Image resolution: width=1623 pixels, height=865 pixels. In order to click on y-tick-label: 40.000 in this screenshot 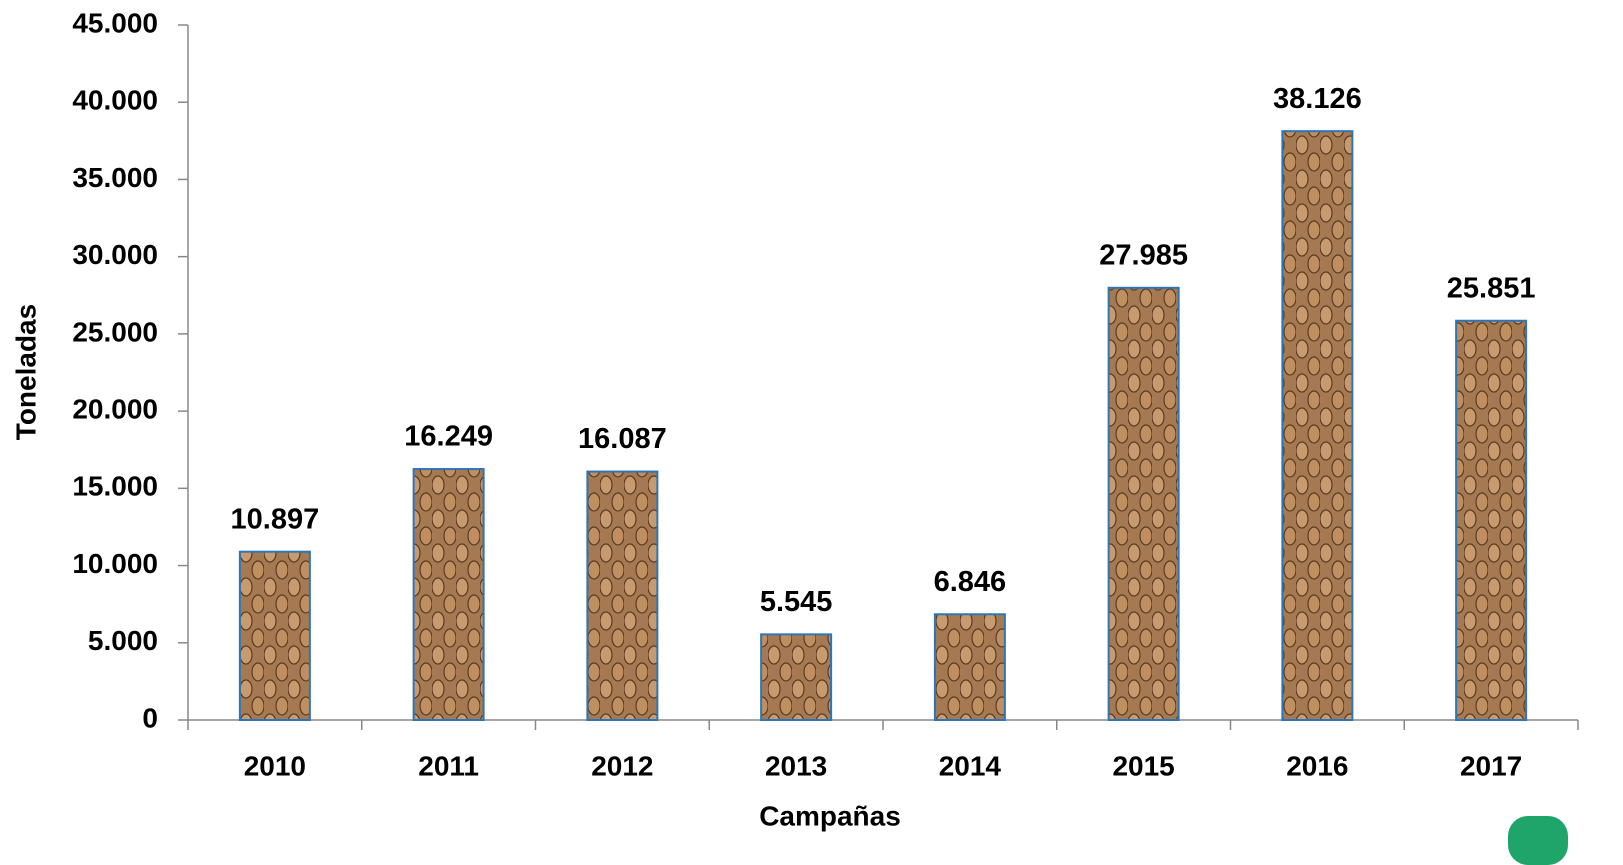, I will do `click(115, 100)`.